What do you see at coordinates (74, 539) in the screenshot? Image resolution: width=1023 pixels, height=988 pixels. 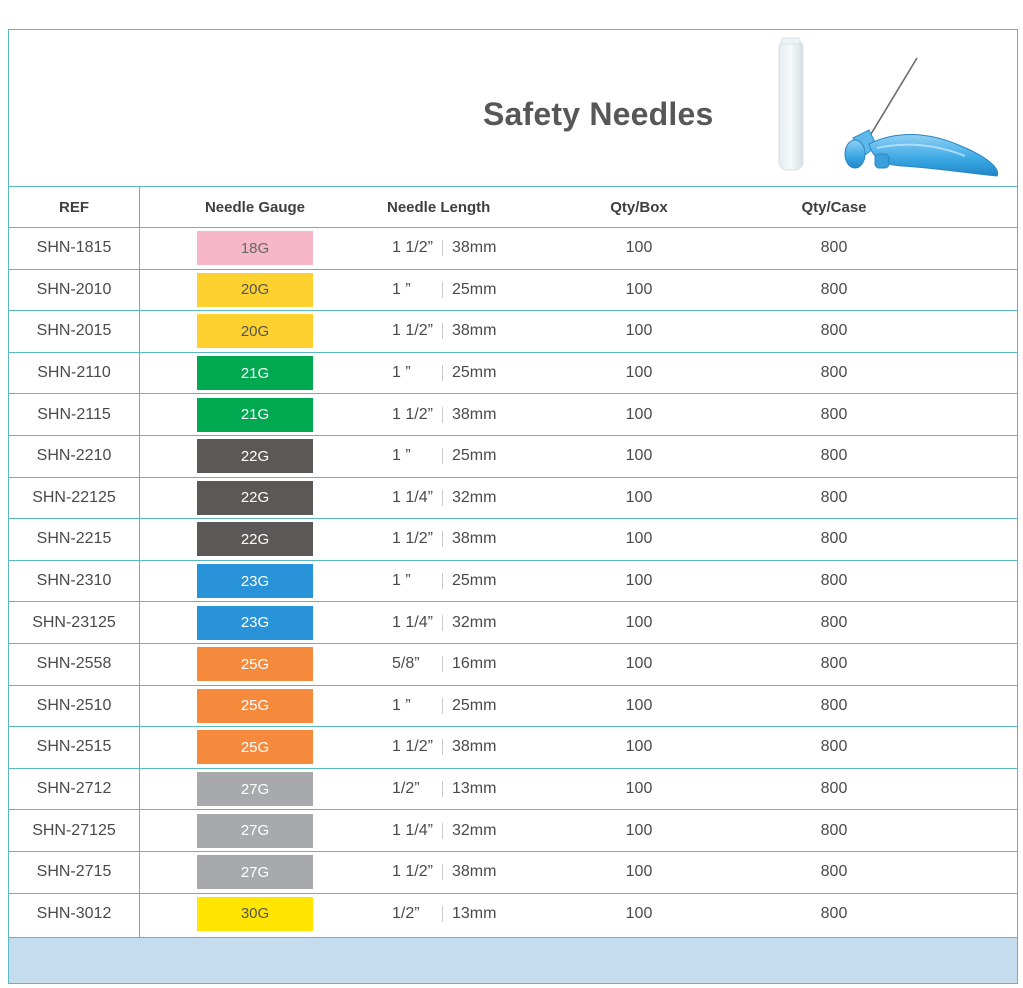 I see `ref-cell: SHN-2215` at bounding box center [74, 539].